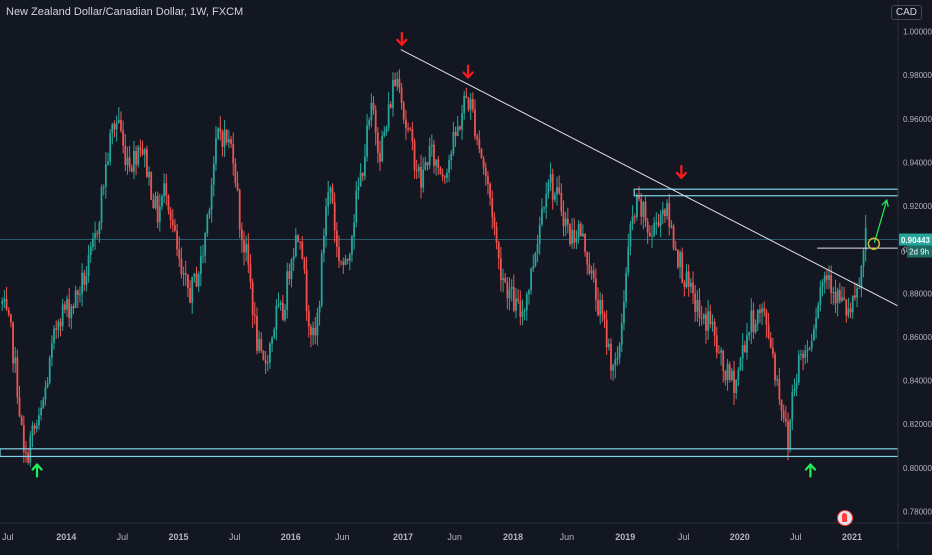 The height and width of the screenshot is (555, 932). Describe the element at coordinates (915, 245) in the screenshot. I see `price-tags-layer: 0.90443 2d 9h0` at that location.